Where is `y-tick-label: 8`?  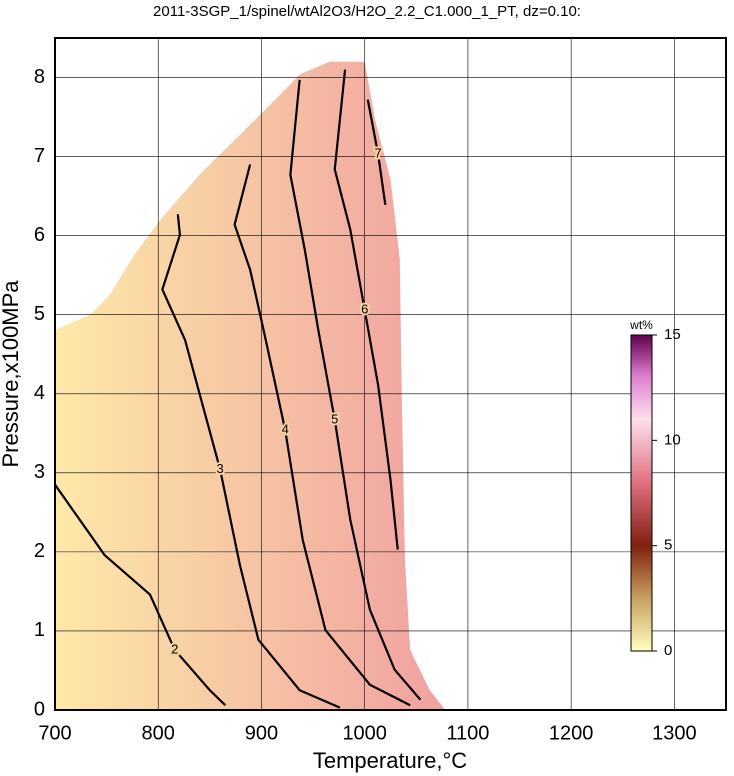 y-tick-label: 8 is located at coordinates (39, 77).